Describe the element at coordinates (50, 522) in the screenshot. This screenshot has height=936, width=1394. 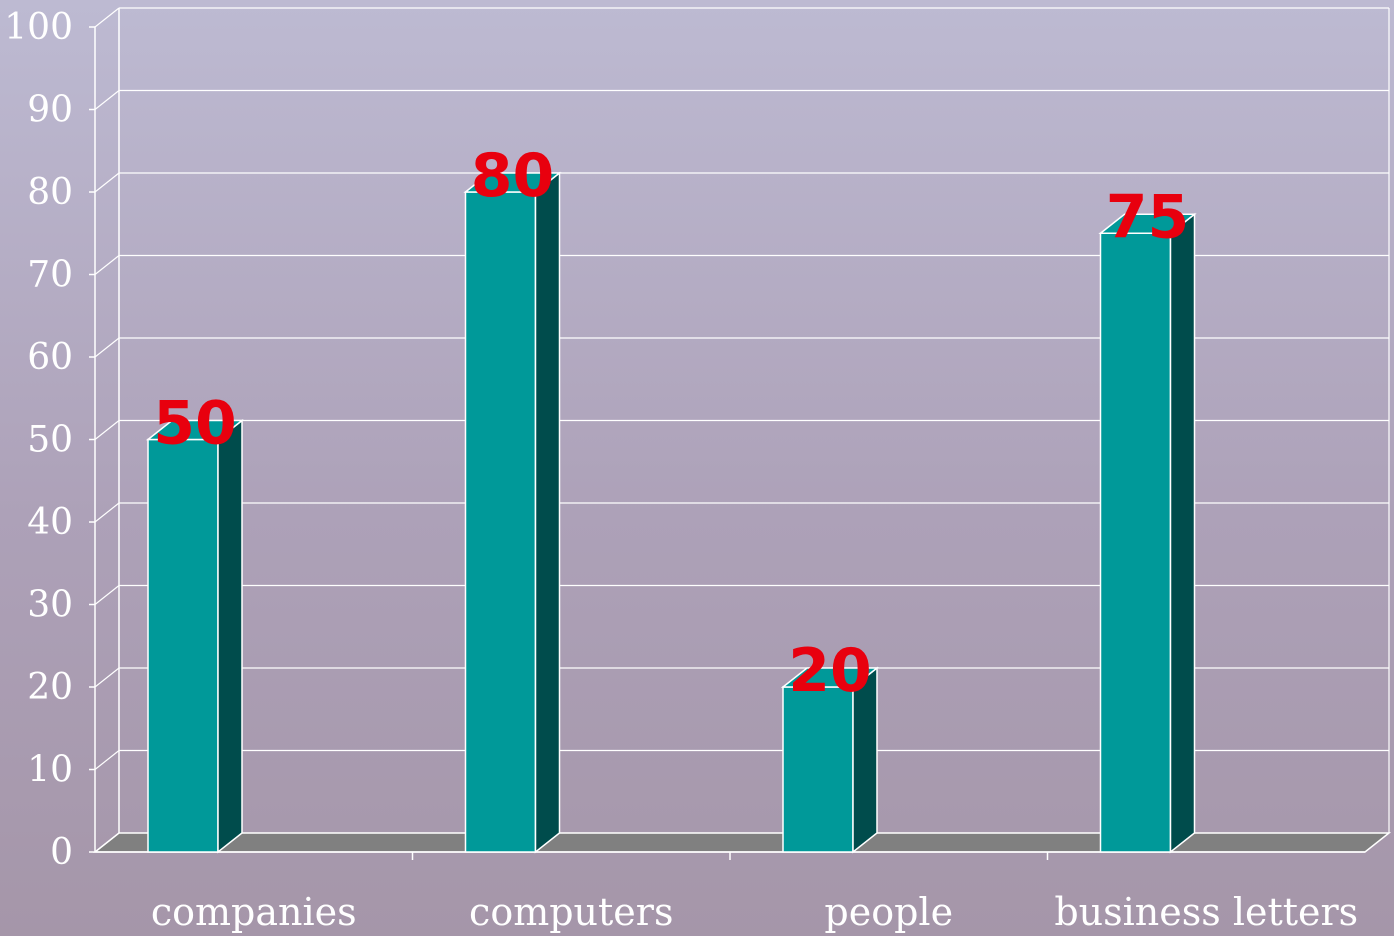
I see `y-tick-label: 40` at that location.